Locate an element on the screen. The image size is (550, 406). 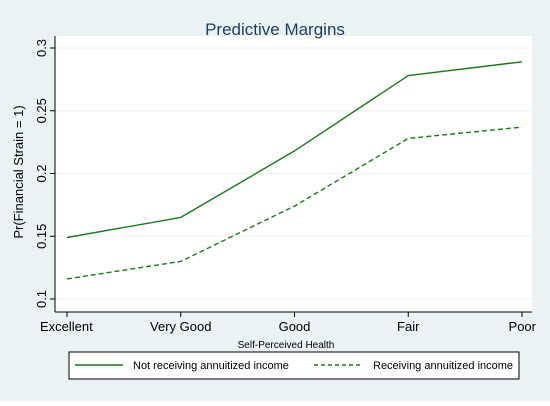
y-tick-label: 0.15 is located at coordinates (41, 236).